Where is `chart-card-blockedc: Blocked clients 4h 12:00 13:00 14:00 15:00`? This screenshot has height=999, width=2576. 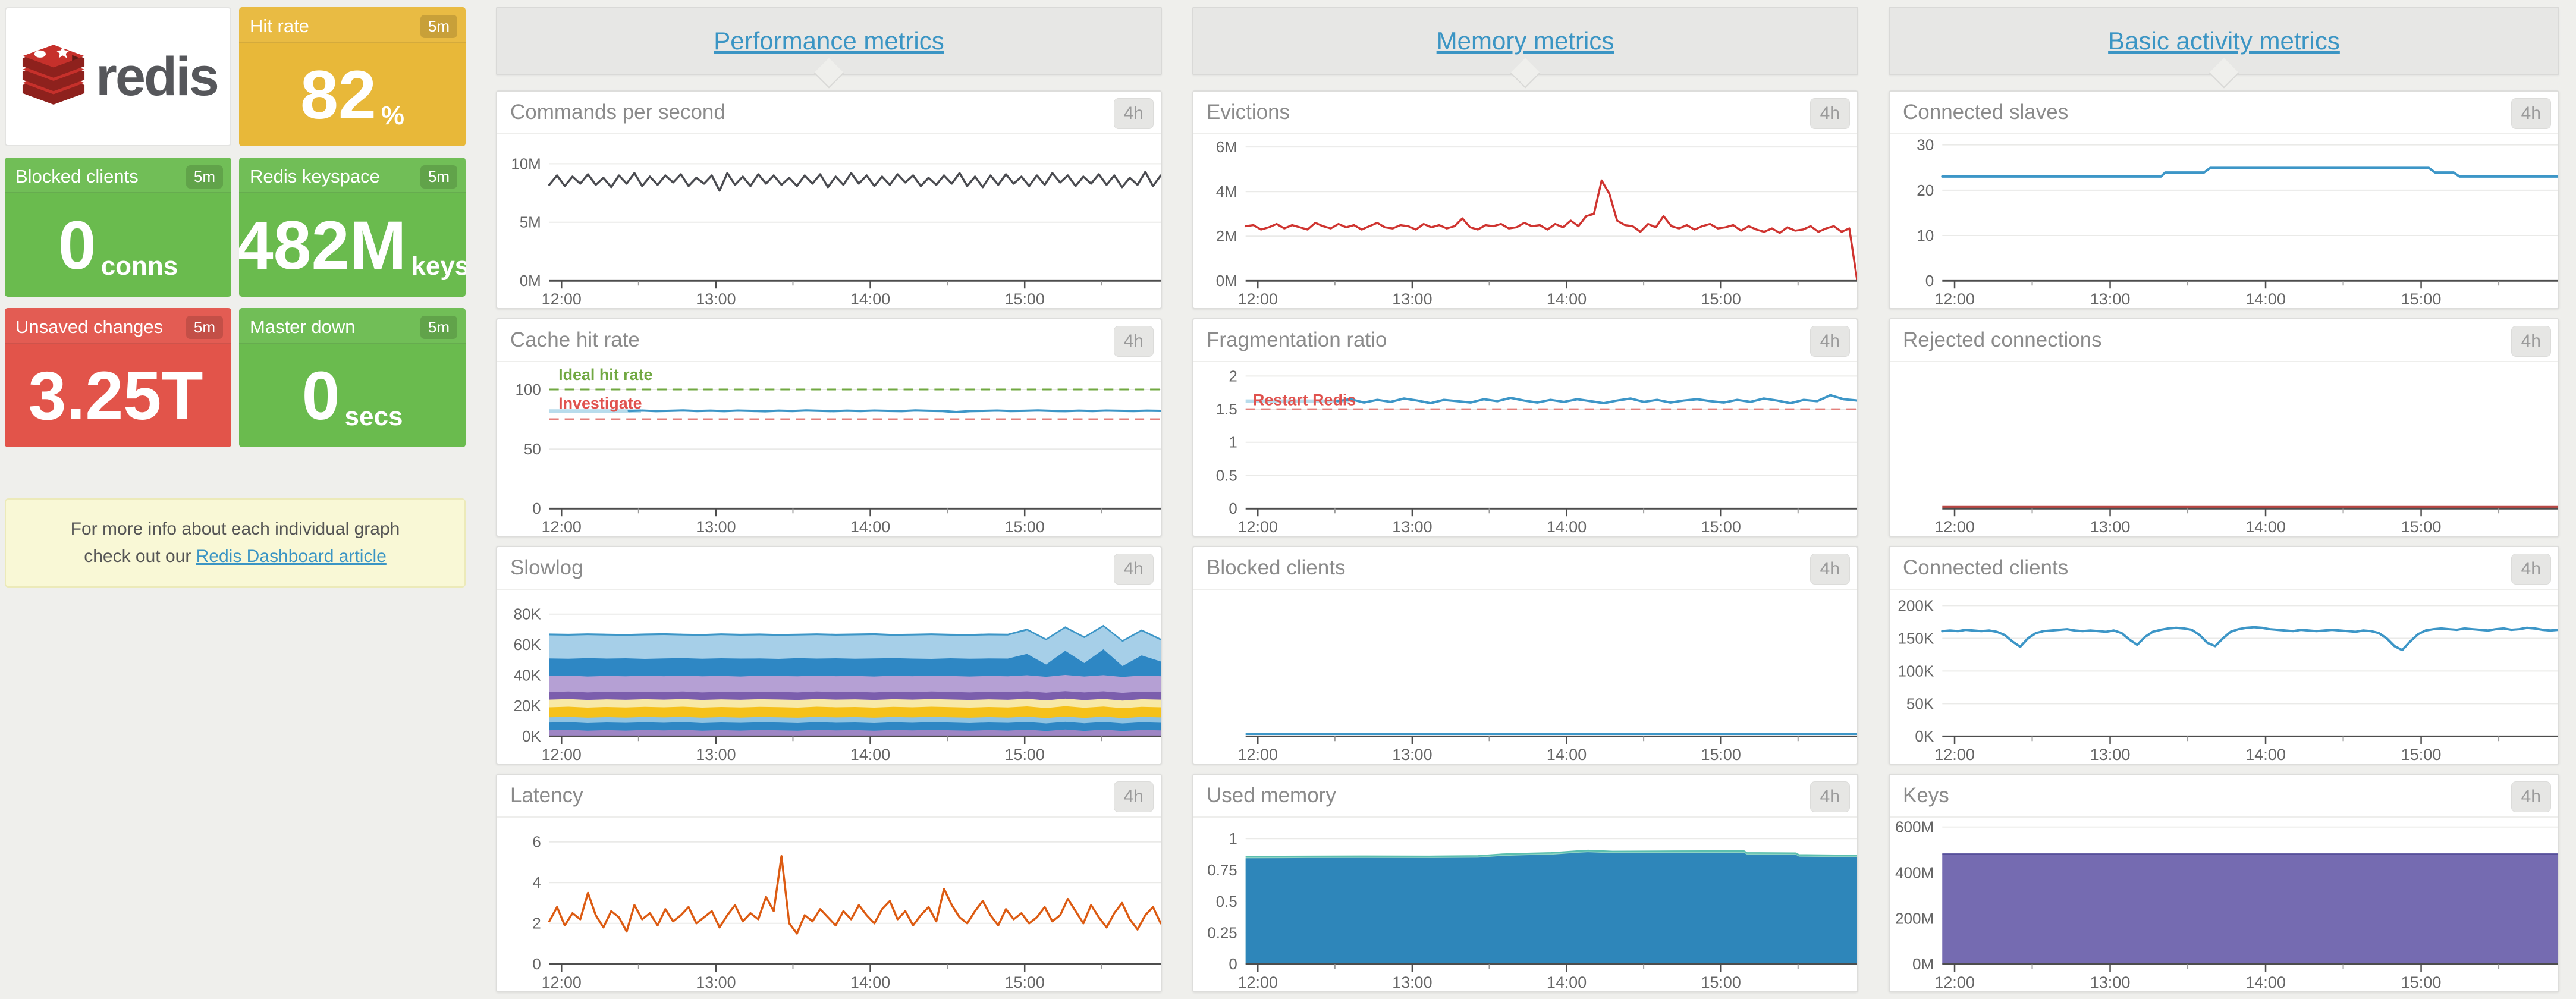
chart-card-blockedc: Blocked clients 4h 12:00 13:00 14:00 15:00 is located at coordinates (1525, 655).